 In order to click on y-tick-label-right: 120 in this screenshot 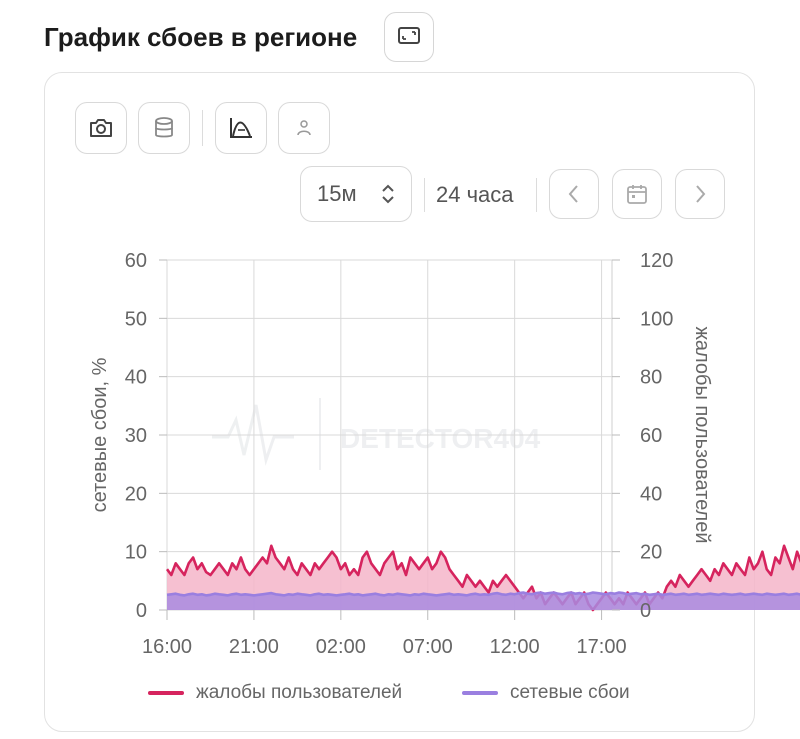, I will do `click(656, 261)`.